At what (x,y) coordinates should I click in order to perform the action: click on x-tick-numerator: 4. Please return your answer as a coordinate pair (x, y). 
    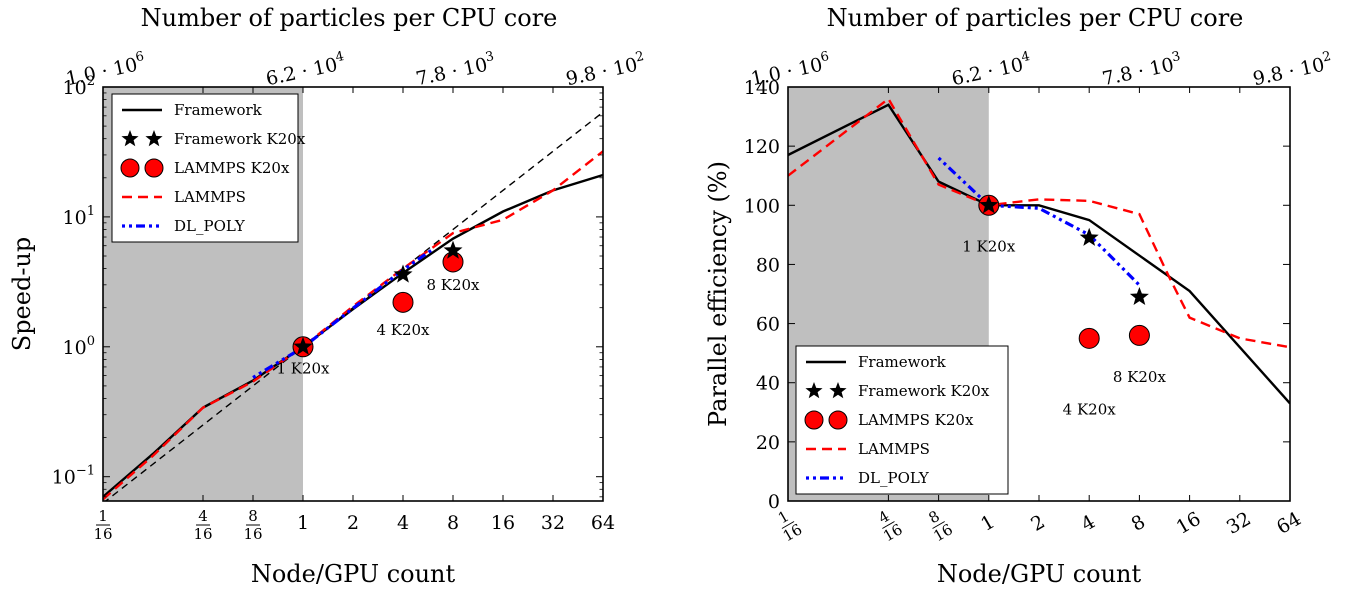
    Looking at the image, I should click on (203, 516).